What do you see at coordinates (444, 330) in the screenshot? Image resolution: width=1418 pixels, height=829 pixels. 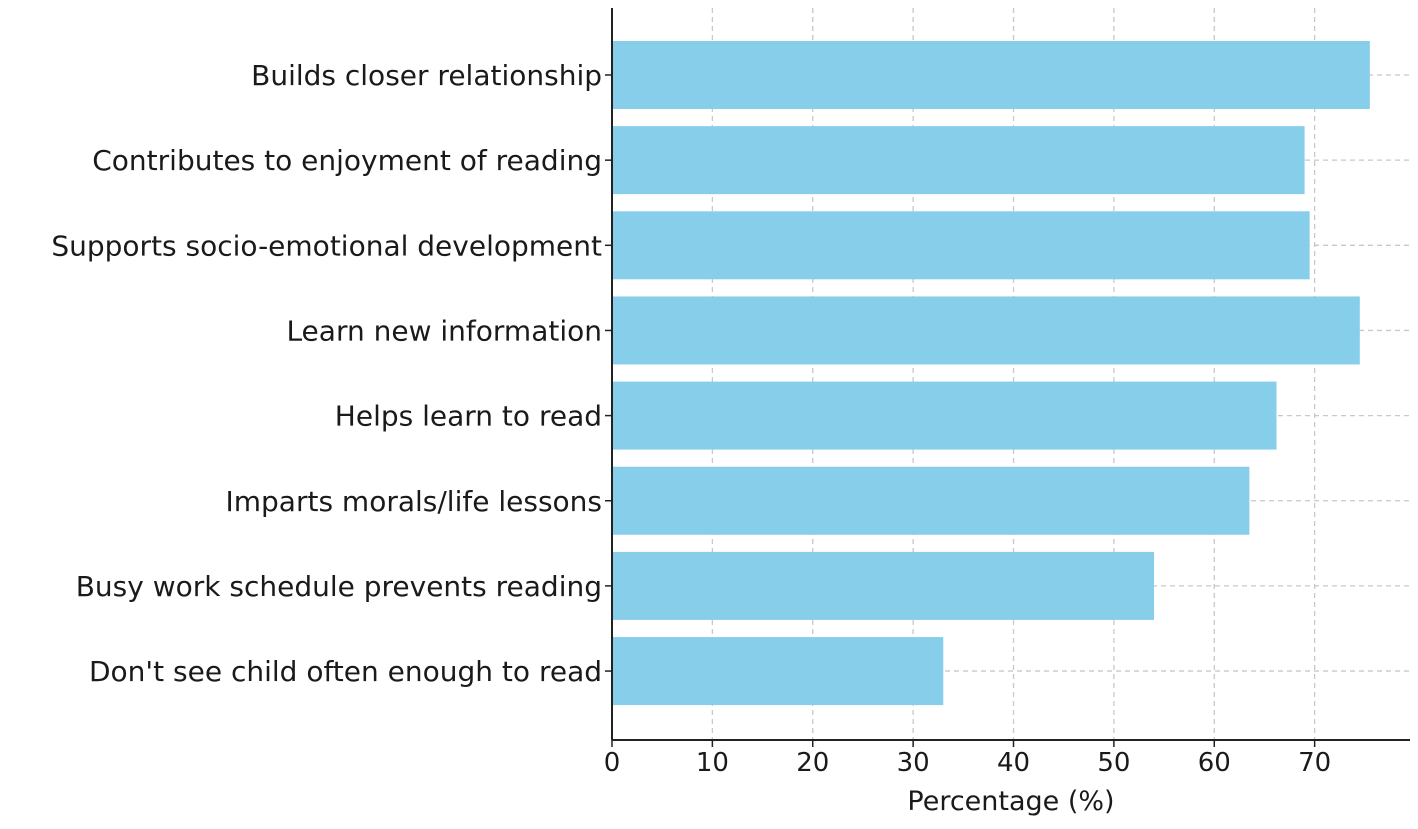 I see `category-label: Learn new information` at bounding box center [444, 330].